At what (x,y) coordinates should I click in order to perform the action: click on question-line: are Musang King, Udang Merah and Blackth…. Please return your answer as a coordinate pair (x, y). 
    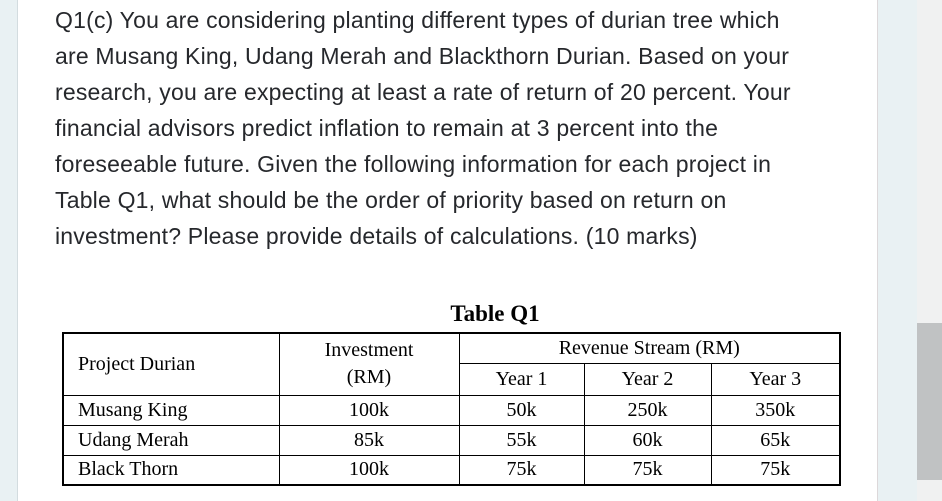
    Looking at the image, I should click on (422, 56).